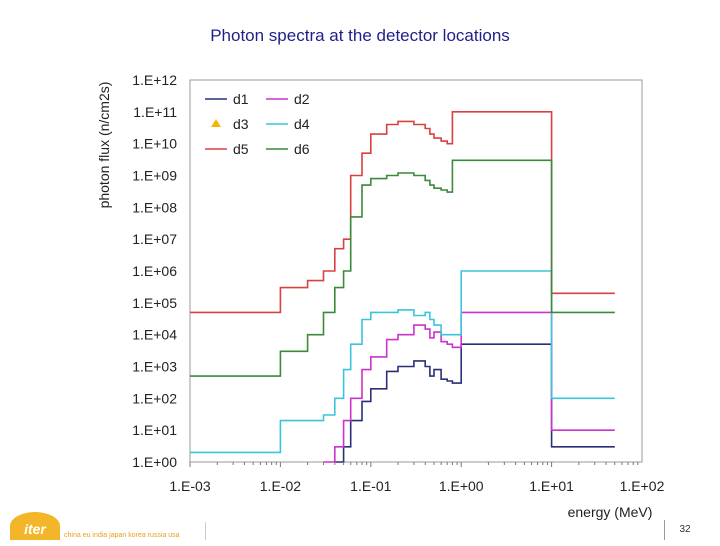  Describe the element at coordinates (461, 486) in the screenshot. I see `x-tick-label: 1.E+00` at that location.